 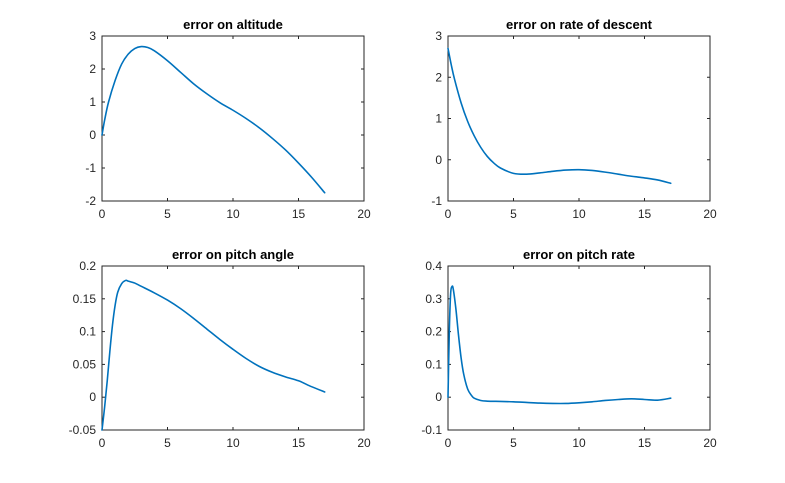 I want to click on plot-title-rate-of-descent: error on rate of descent, so click(x=579, y=24).